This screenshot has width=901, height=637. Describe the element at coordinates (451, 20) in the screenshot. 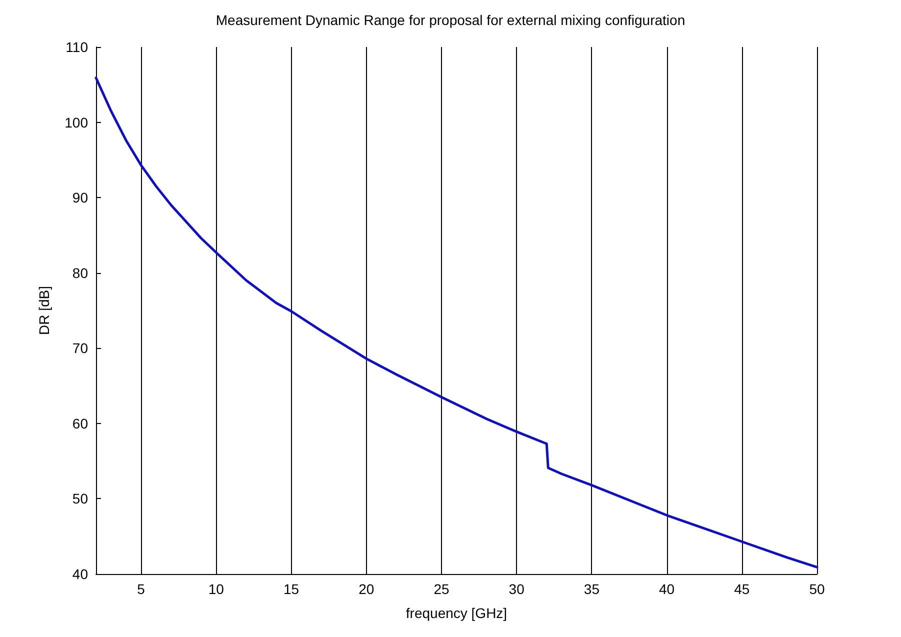

I see `chart-title: Measurement Dynamic Range for proposal for external mixing configuration` at that location.